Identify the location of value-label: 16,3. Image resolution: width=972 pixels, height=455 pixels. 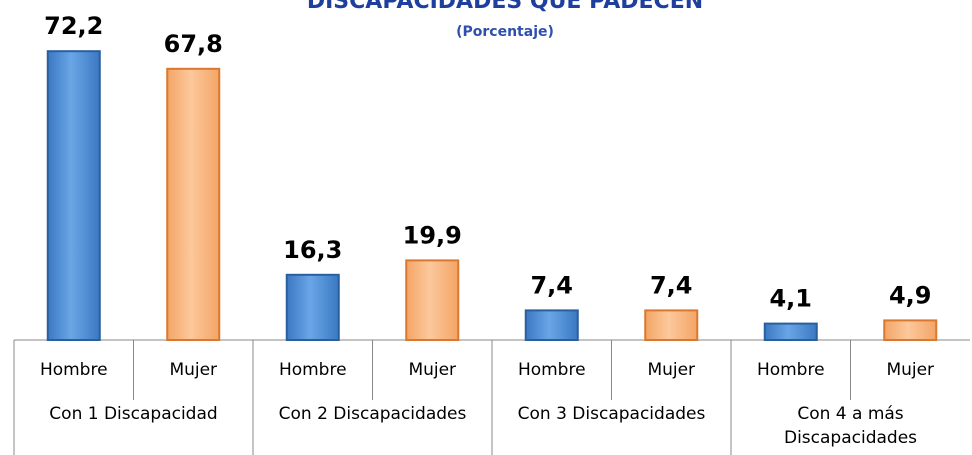
(312, 250).